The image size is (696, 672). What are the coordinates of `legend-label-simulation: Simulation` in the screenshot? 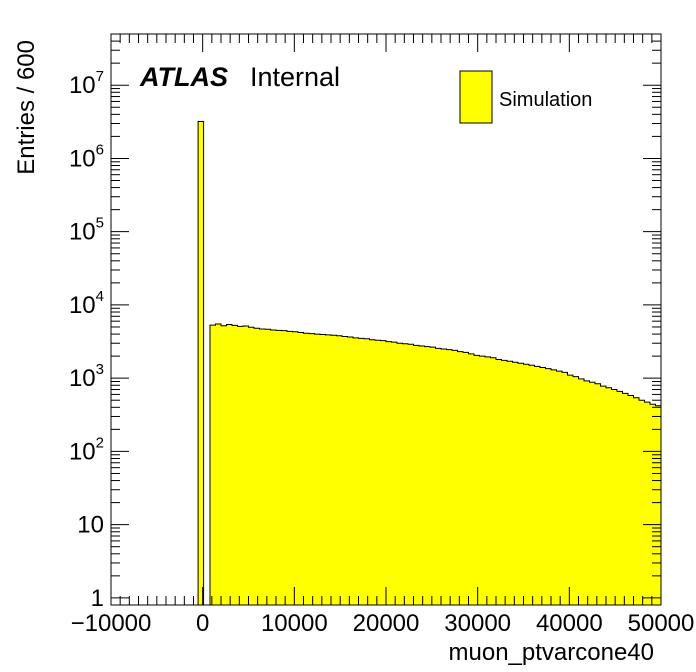 It's located at (545, 100).